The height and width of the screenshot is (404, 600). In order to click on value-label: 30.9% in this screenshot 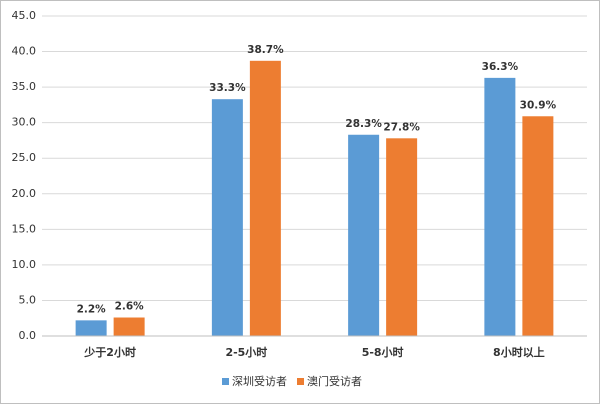, I will do `click(538, 105)`.